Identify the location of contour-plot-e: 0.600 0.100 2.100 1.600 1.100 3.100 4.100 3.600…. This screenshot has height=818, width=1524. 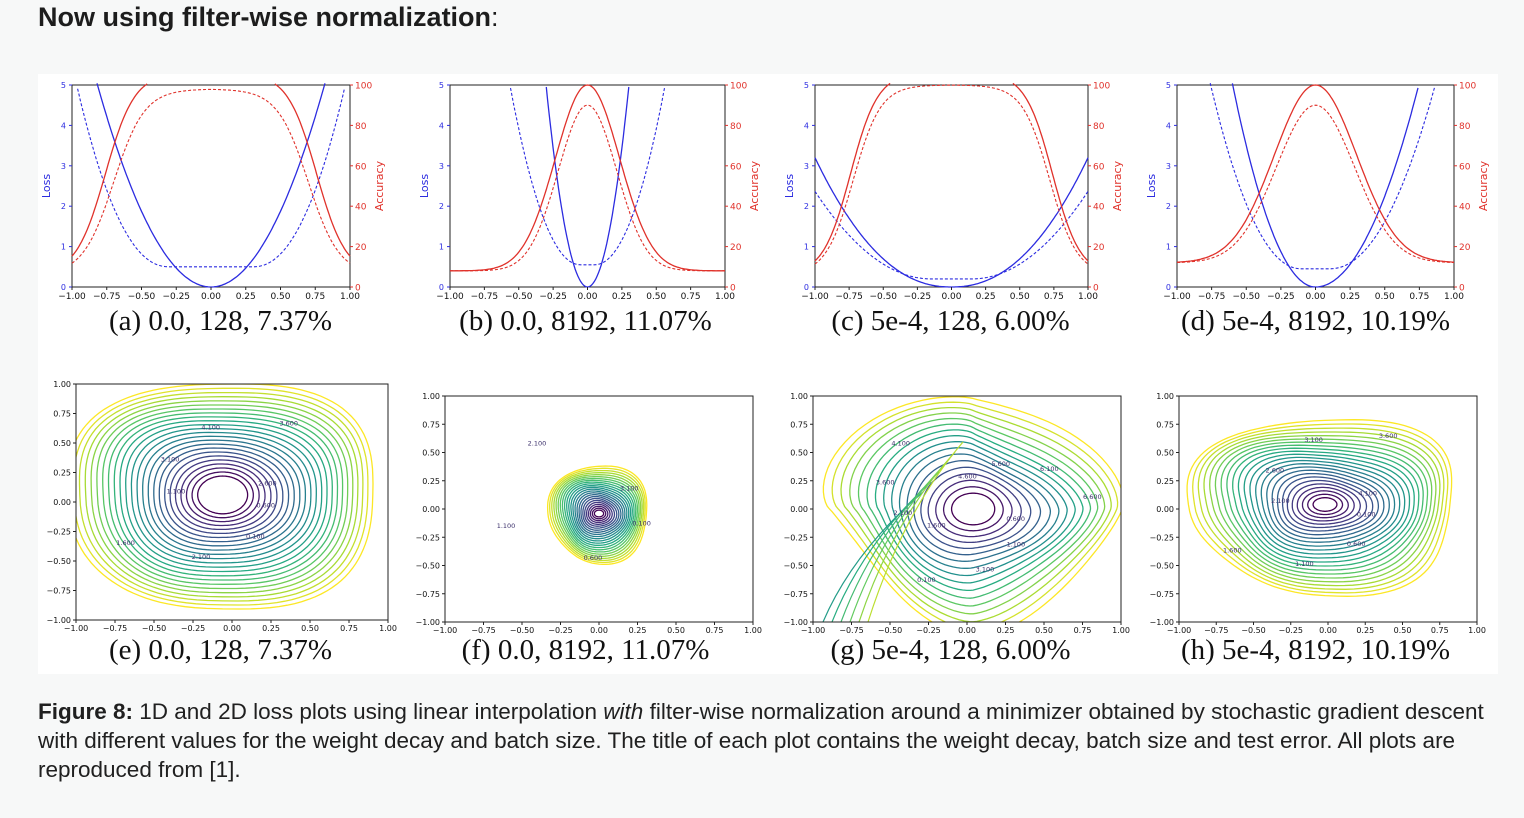
(221, 506).